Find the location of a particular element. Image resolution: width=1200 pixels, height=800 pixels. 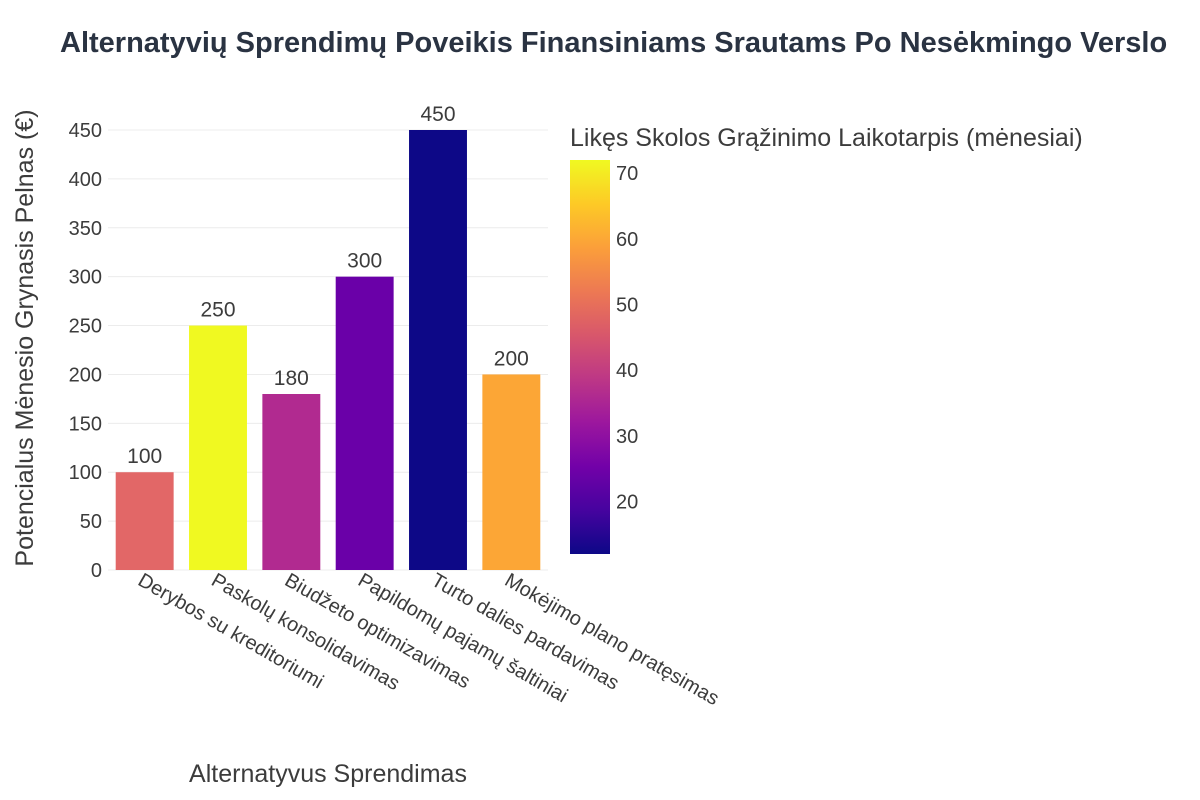

bar-value-label: 250 is located at coordinates (217, 310).